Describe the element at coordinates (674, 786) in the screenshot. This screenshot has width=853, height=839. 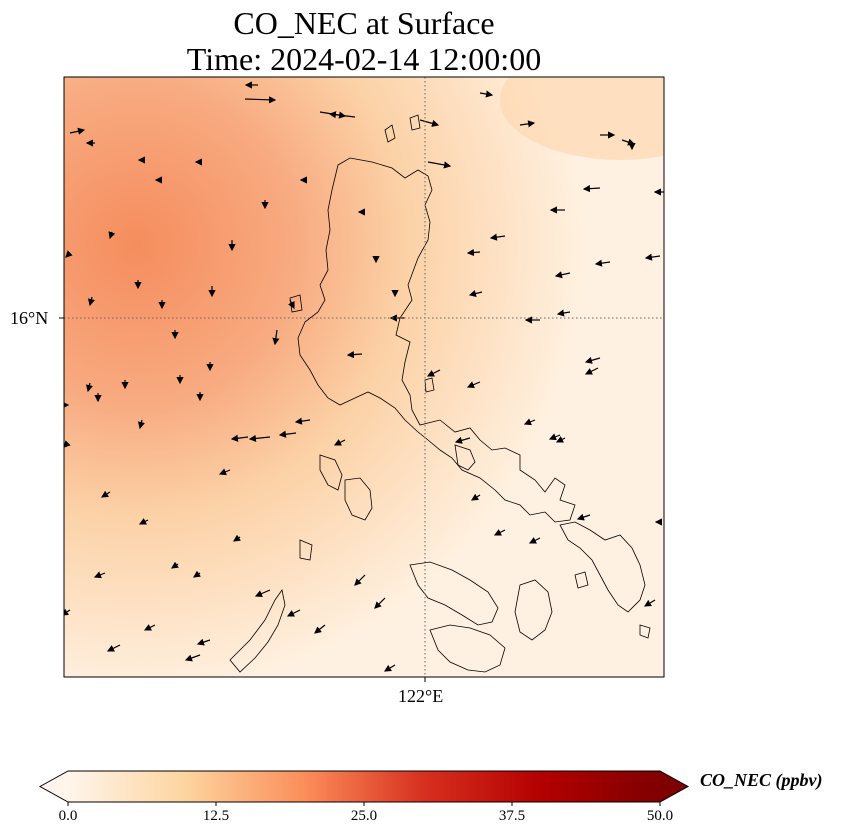
I see `colorbar-extend-max` at that location.